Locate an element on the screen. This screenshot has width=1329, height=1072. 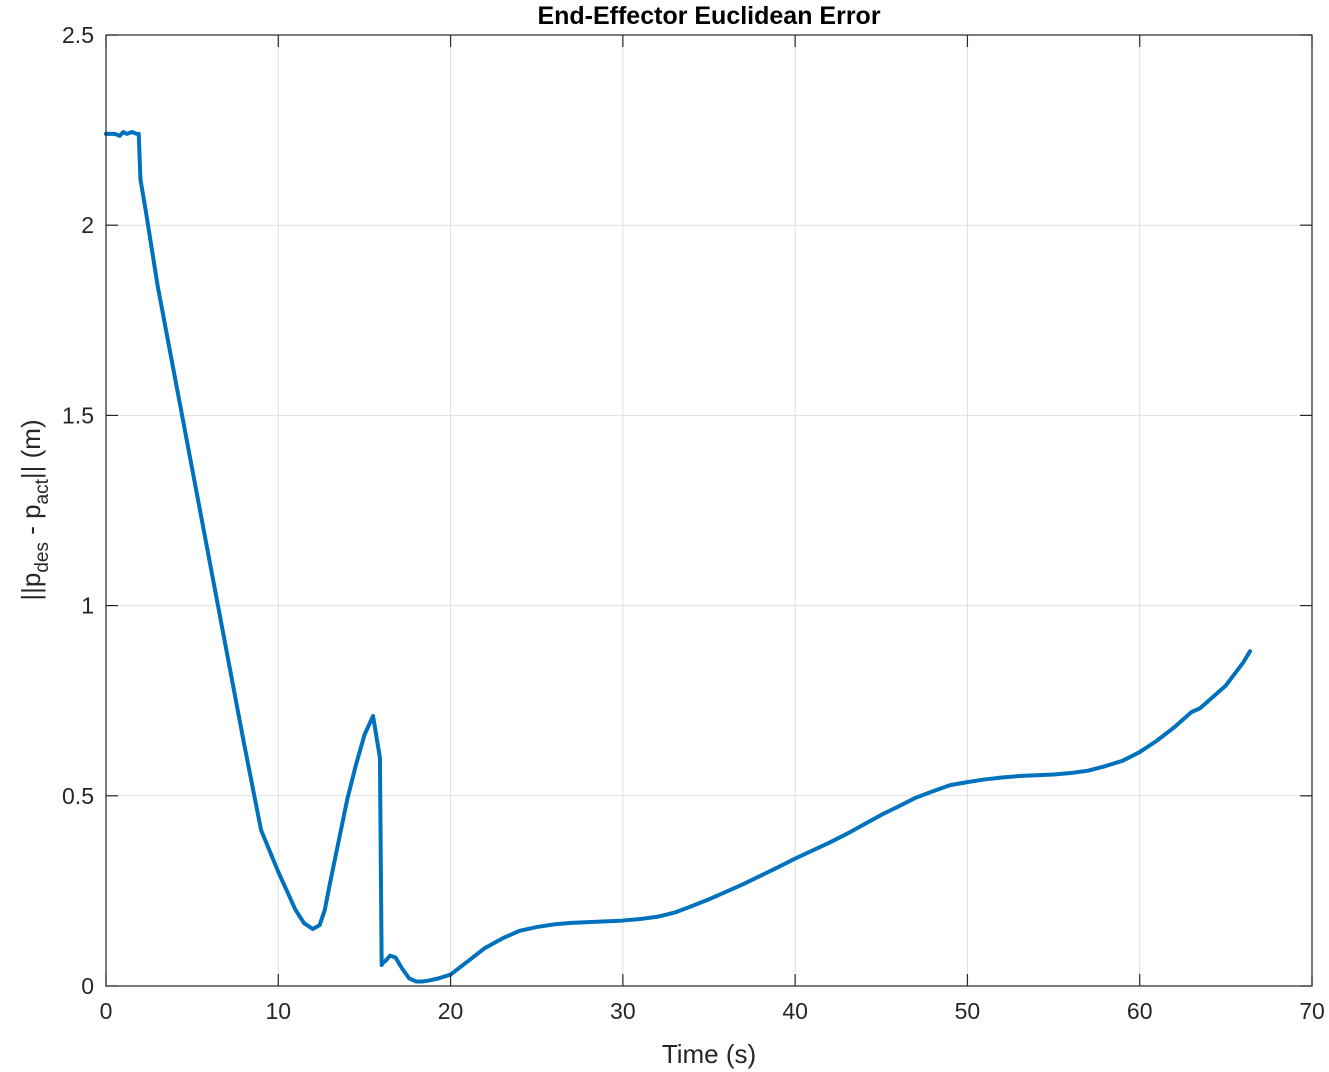
y-tick-label: 2 is located at coordinates (87, 225).